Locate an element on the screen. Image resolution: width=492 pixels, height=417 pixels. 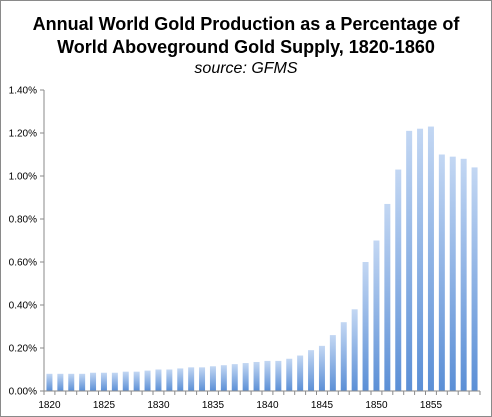
x-tick-label: 1845 is located at coordinates (322, 405).